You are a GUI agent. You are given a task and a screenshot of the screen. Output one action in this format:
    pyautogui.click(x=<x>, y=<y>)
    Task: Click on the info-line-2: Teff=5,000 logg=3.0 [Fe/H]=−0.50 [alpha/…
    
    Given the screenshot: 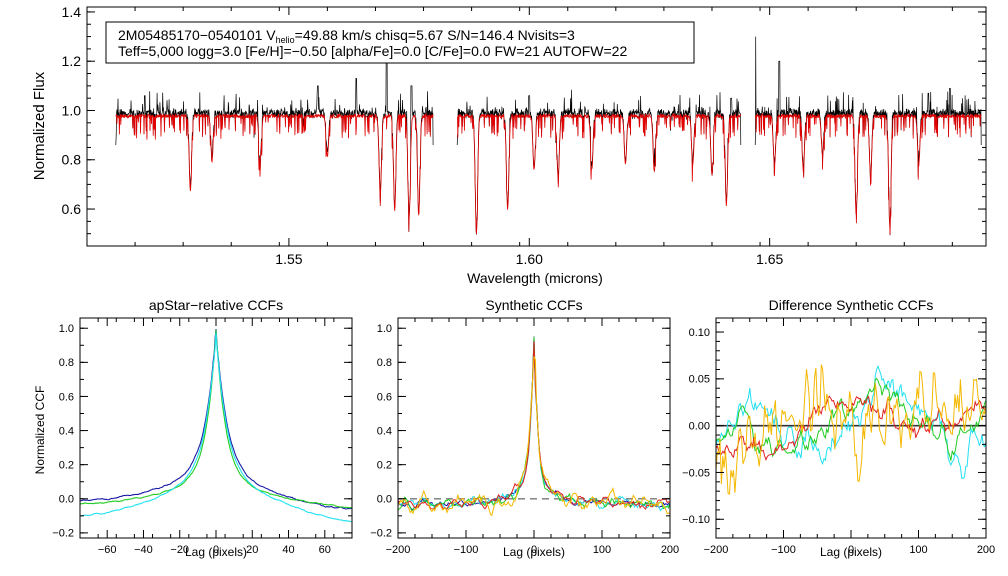 What is the action you would take?
    pyautogui.click(x=372, y=51)
    